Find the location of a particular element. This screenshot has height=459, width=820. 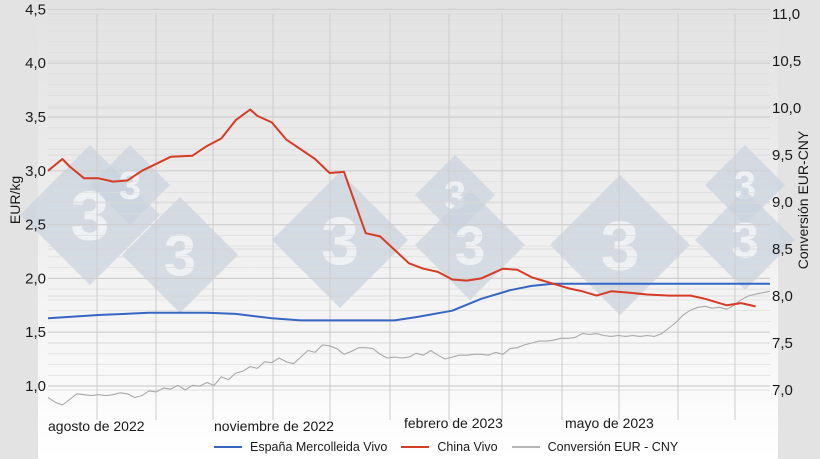

y2-tick-label: 11,0 is located at coordinates (786, 14).